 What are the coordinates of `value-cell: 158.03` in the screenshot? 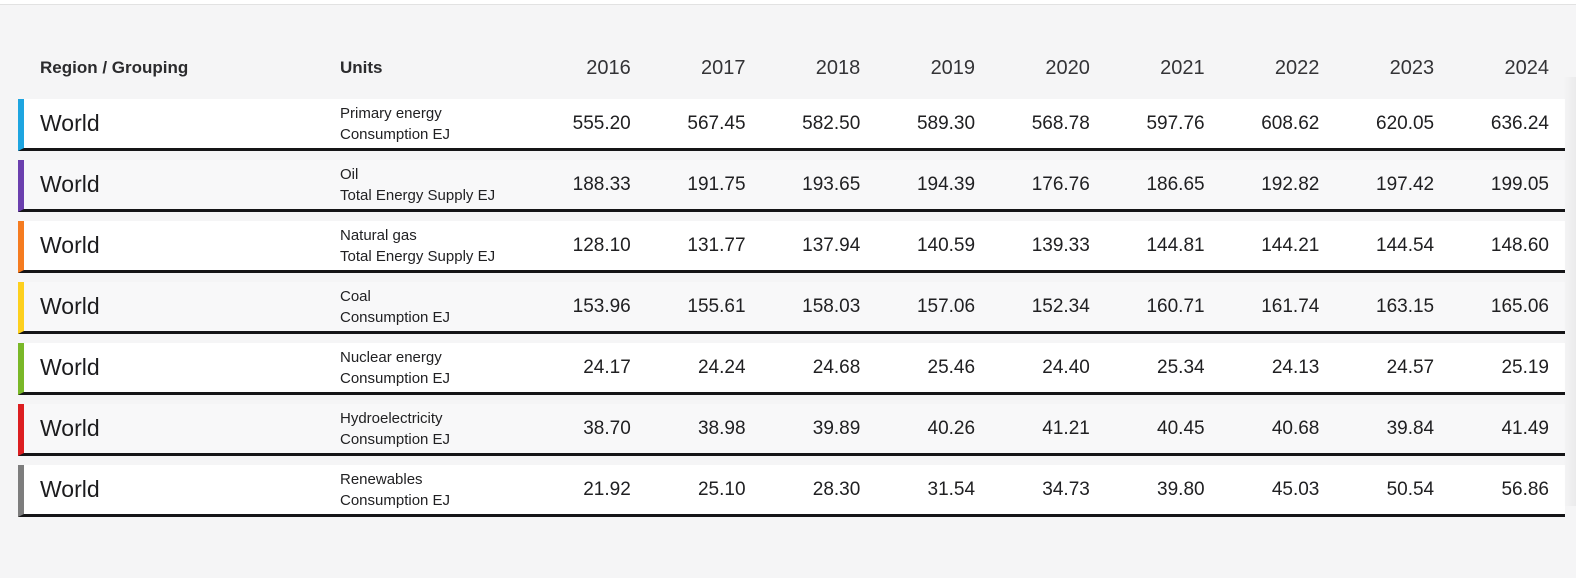 It's located at (819, 308).